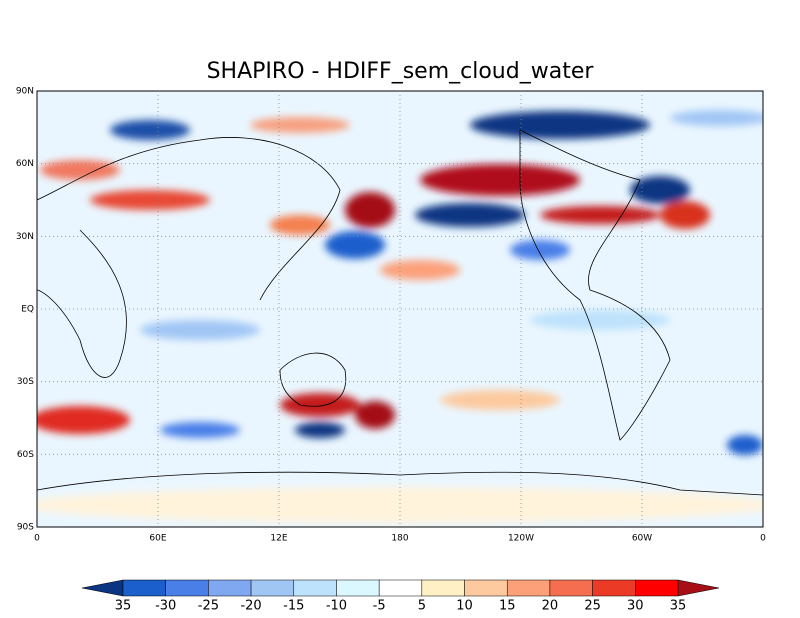 The image size is (800, 618). Describe the element at coordinates (25, 528) in the screenshot. I see `lat-label: 90S` at that location.